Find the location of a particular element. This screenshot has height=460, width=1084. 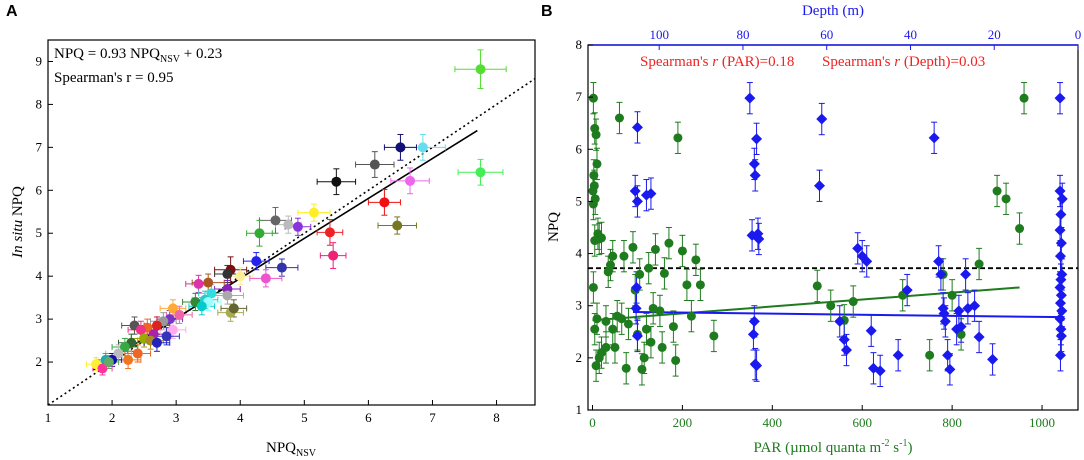

y-tick-label: 1 is located at coordinates (579, 409).